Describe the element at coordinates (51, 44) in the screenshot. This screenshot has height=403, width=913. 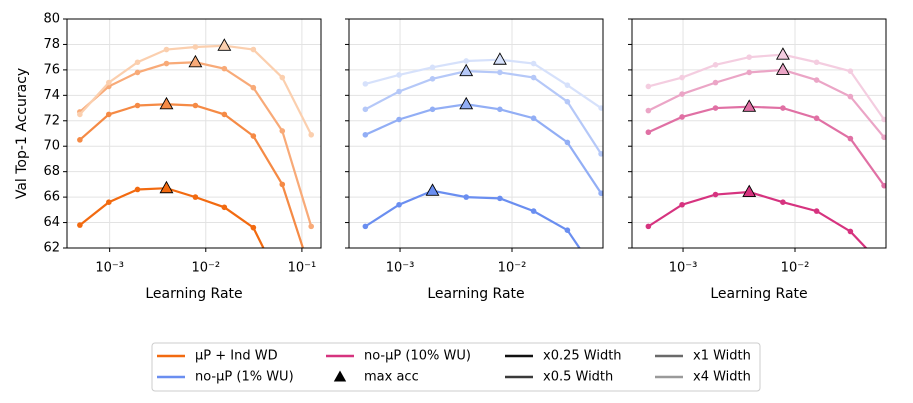
I see `y-tick-label: 78` at that location.